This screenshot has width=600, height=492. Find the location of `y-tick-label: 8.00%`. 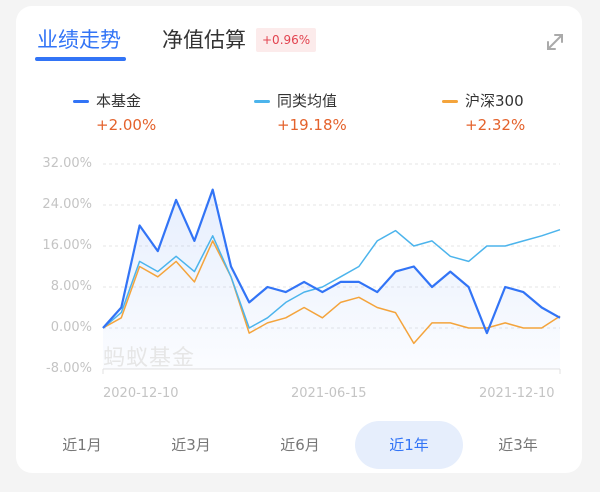

y-tick-label: 8.00% is located at coordinates (71, 286).